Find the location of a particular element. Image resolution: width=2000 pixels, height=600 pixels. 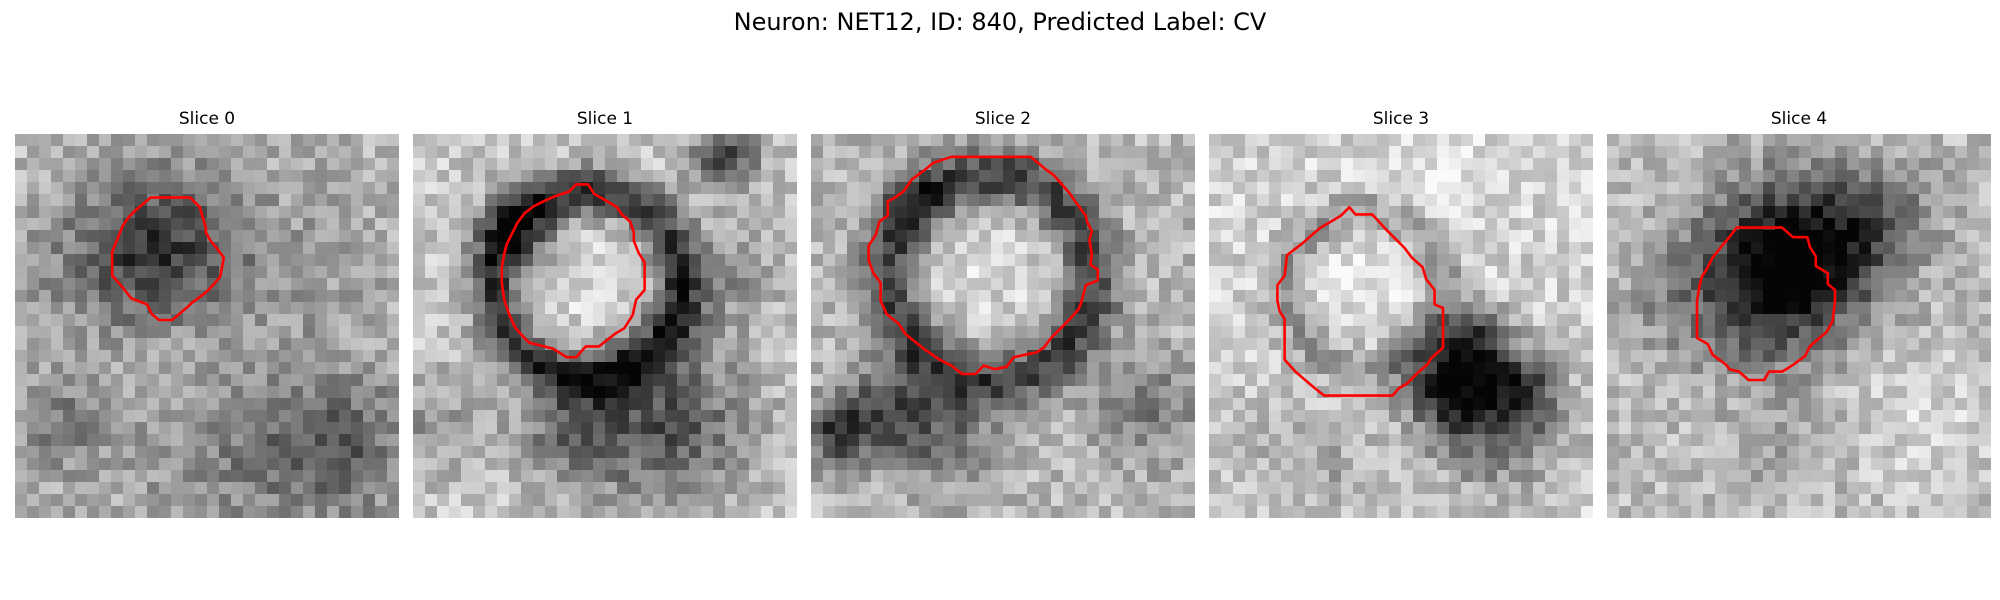

slice-title: Slice 4 is located at coordinates (1799, 119).